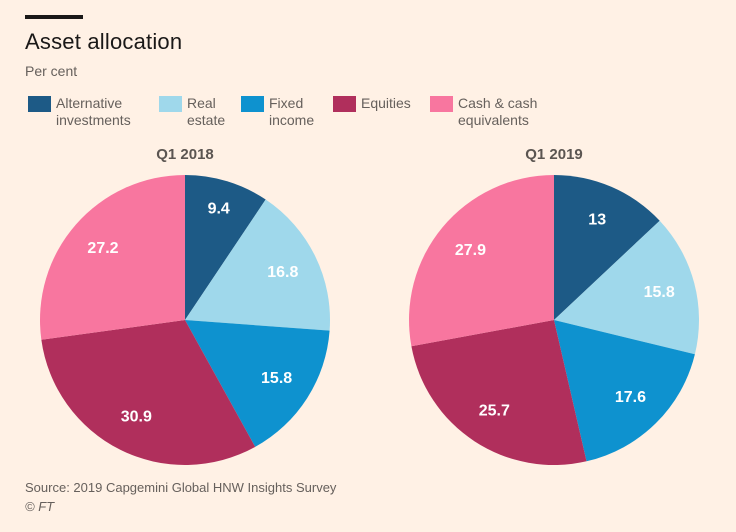 The width and height of the screenshot is (736, 532). What do you see at coordinates (54, 17) in the screenshot?
I see `title-rule` at bounding box center [54, 17].